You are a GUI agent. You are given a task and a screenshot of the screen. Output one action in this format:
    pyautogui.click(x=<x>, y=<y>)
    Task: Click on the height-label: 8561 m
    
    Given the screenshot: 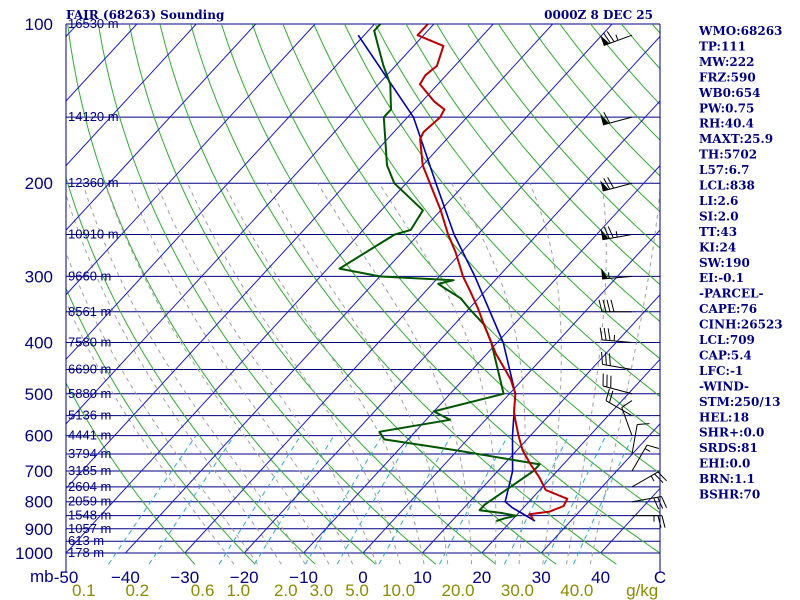 What is the action you would take?
    pyautogui.click(x=89, y=311)
    